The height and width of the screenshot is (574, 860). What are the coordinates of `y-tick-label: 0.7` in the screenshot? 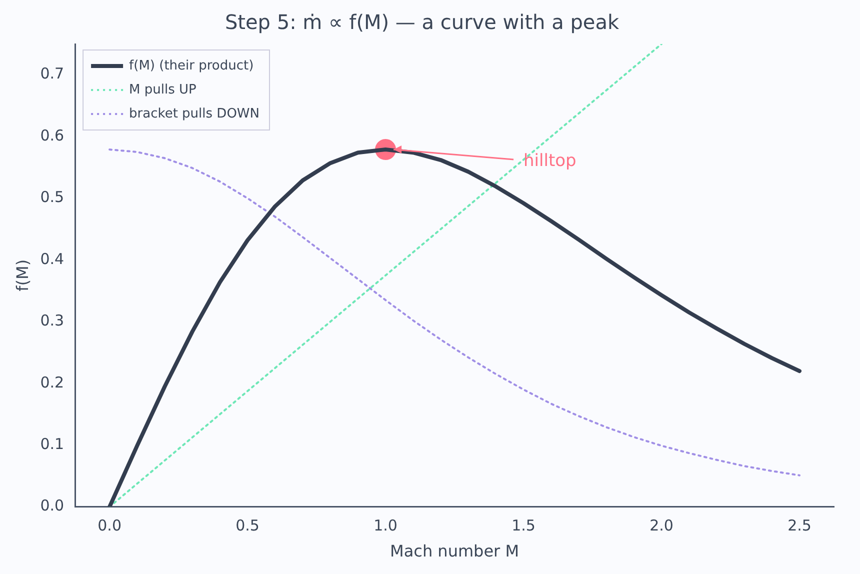 It's located at (52, 73).